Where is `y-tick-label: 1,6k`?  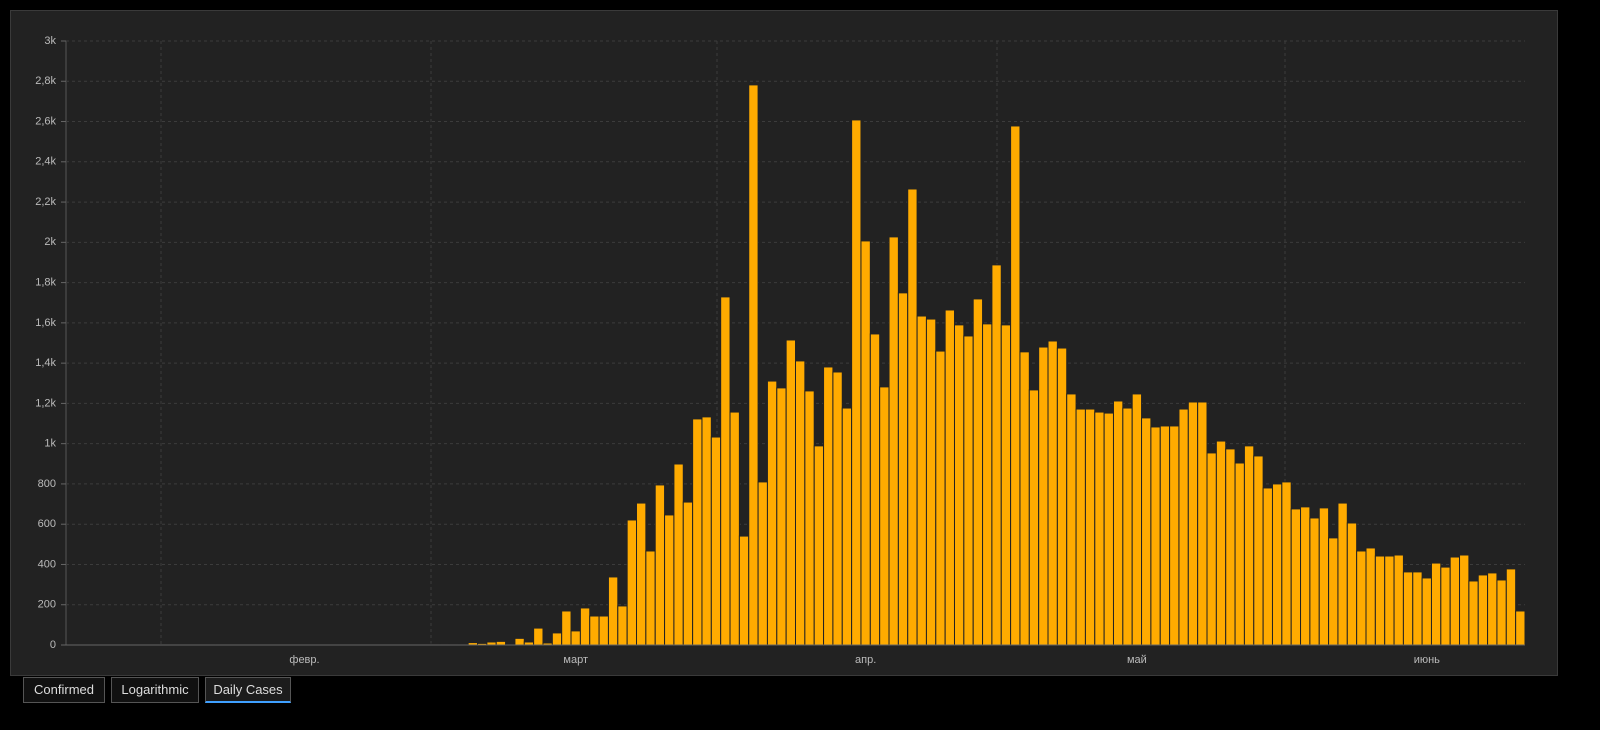
y-tick-label: 1,6k is located at coordinates (45, 323).